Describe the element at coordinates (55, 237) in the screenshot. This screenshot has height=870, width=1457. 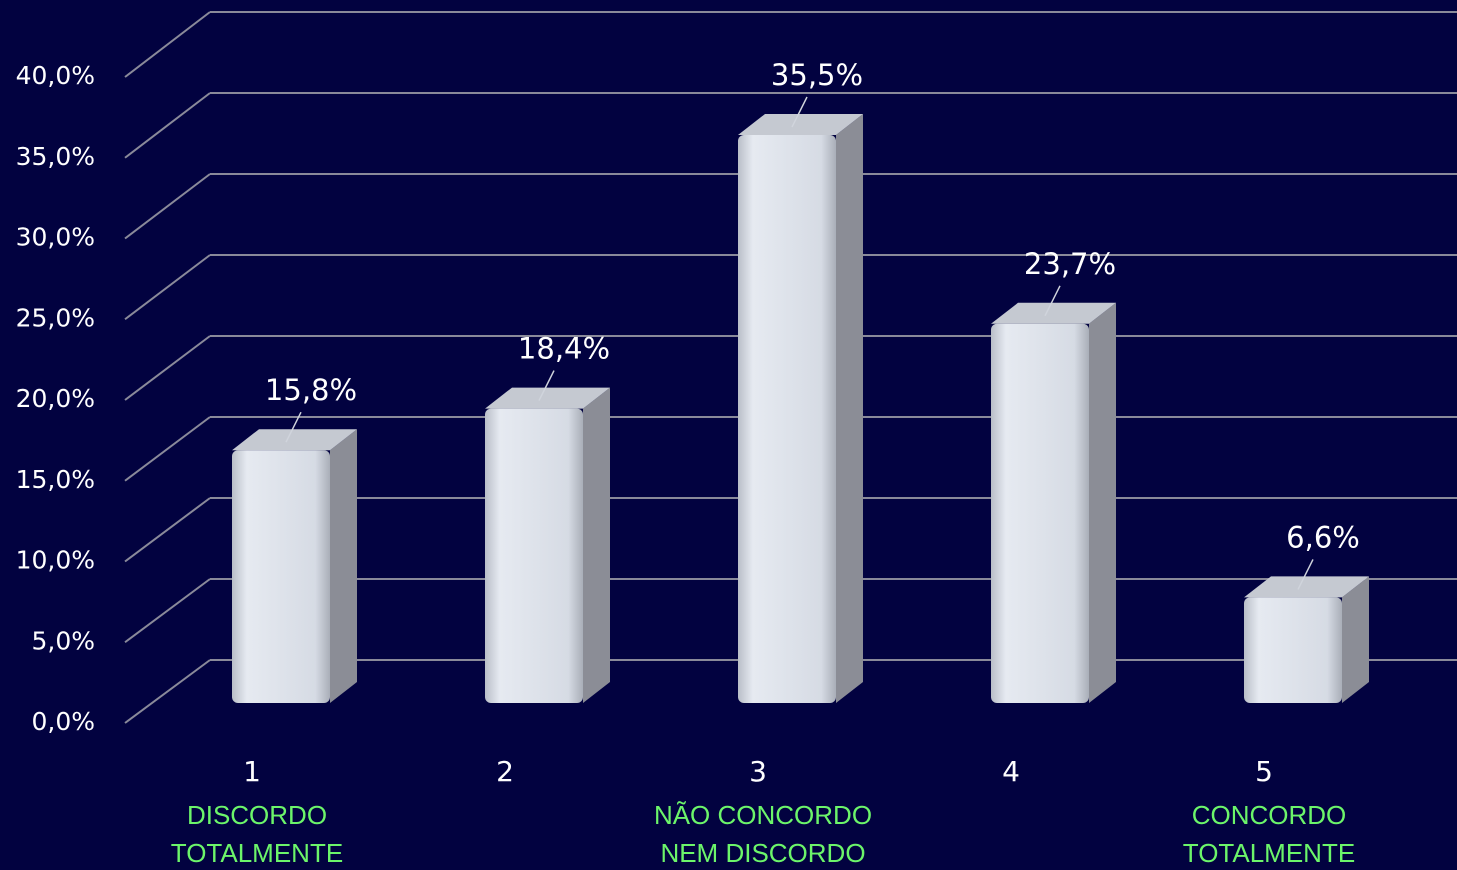
I see `y-tick-label: 30,0%` at that location.